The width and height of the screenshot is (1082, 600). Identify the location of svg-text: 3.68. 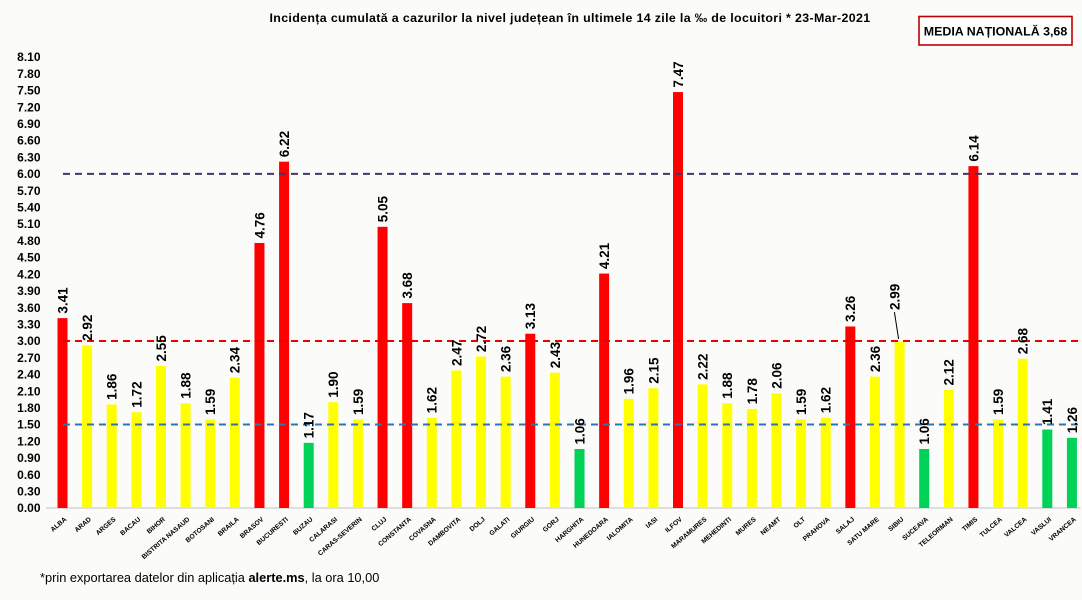
(407, 285).